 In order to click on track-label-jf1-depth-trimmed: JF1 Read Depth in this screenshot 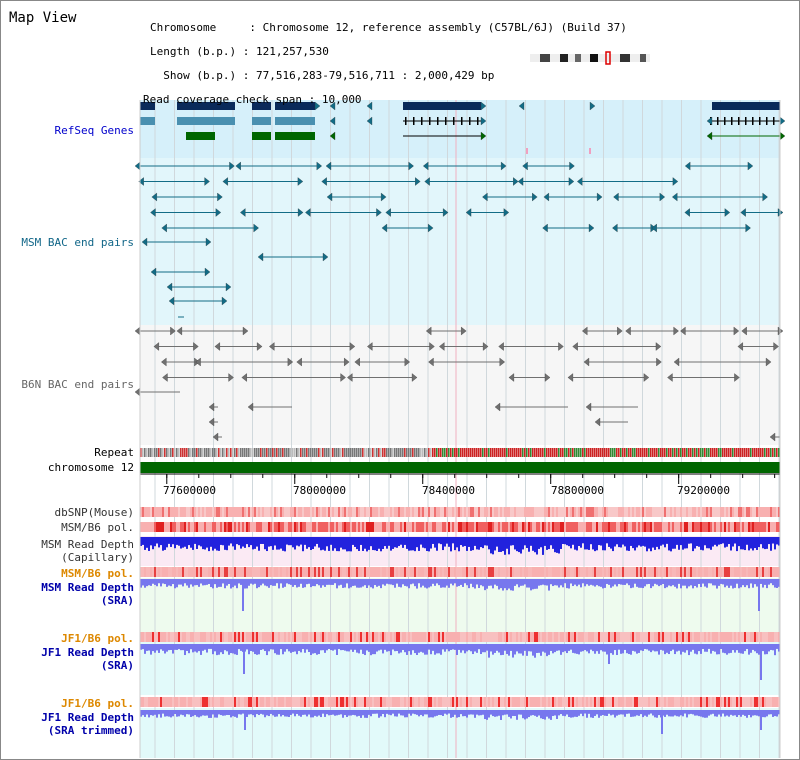, I will do `click(87, 717)`.